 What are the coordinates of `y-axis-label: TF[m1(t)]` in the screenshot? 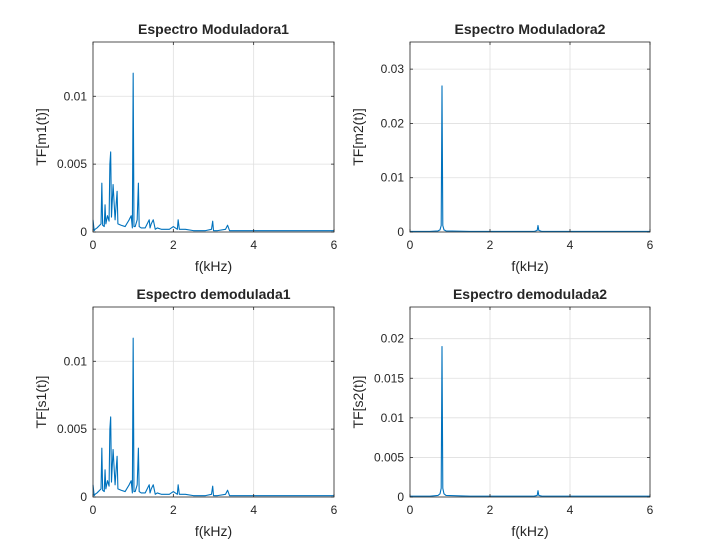 It's located at (41, 137).